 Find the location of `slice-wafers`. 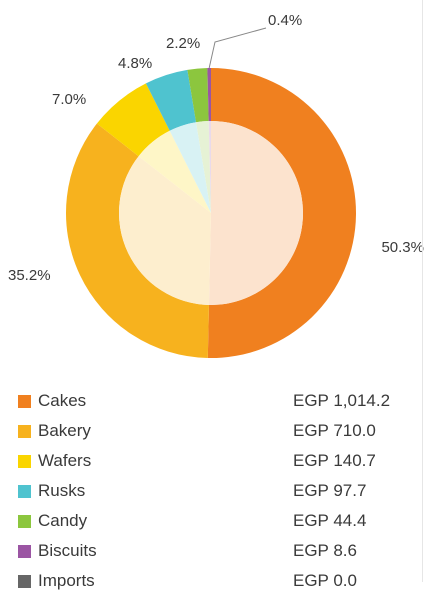

slice-wafers is located at coordinates (133, 120).